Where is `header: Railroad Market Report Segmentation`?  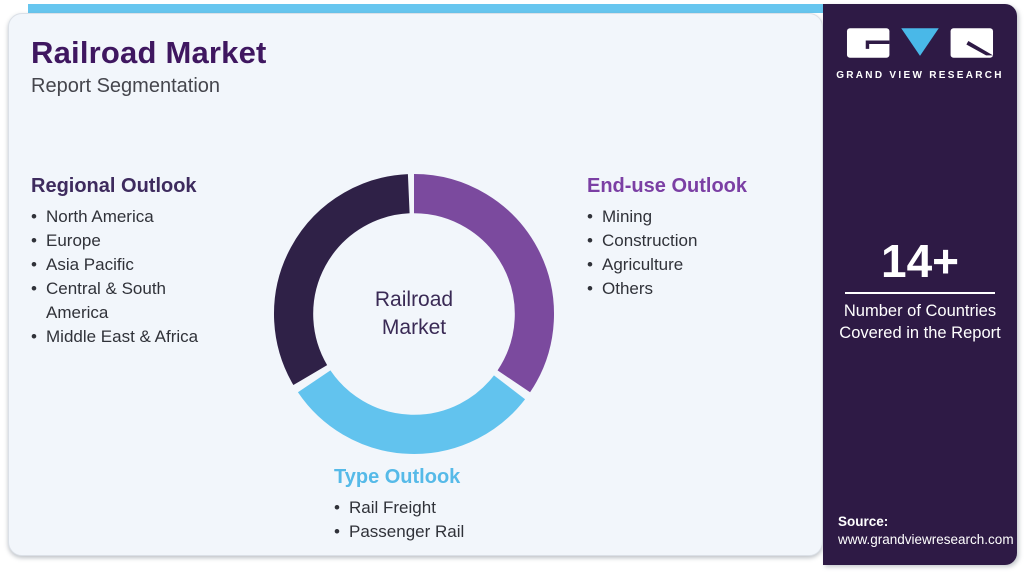
header: Railroad Market Report Segmentation is located at coordinates (149, 67).